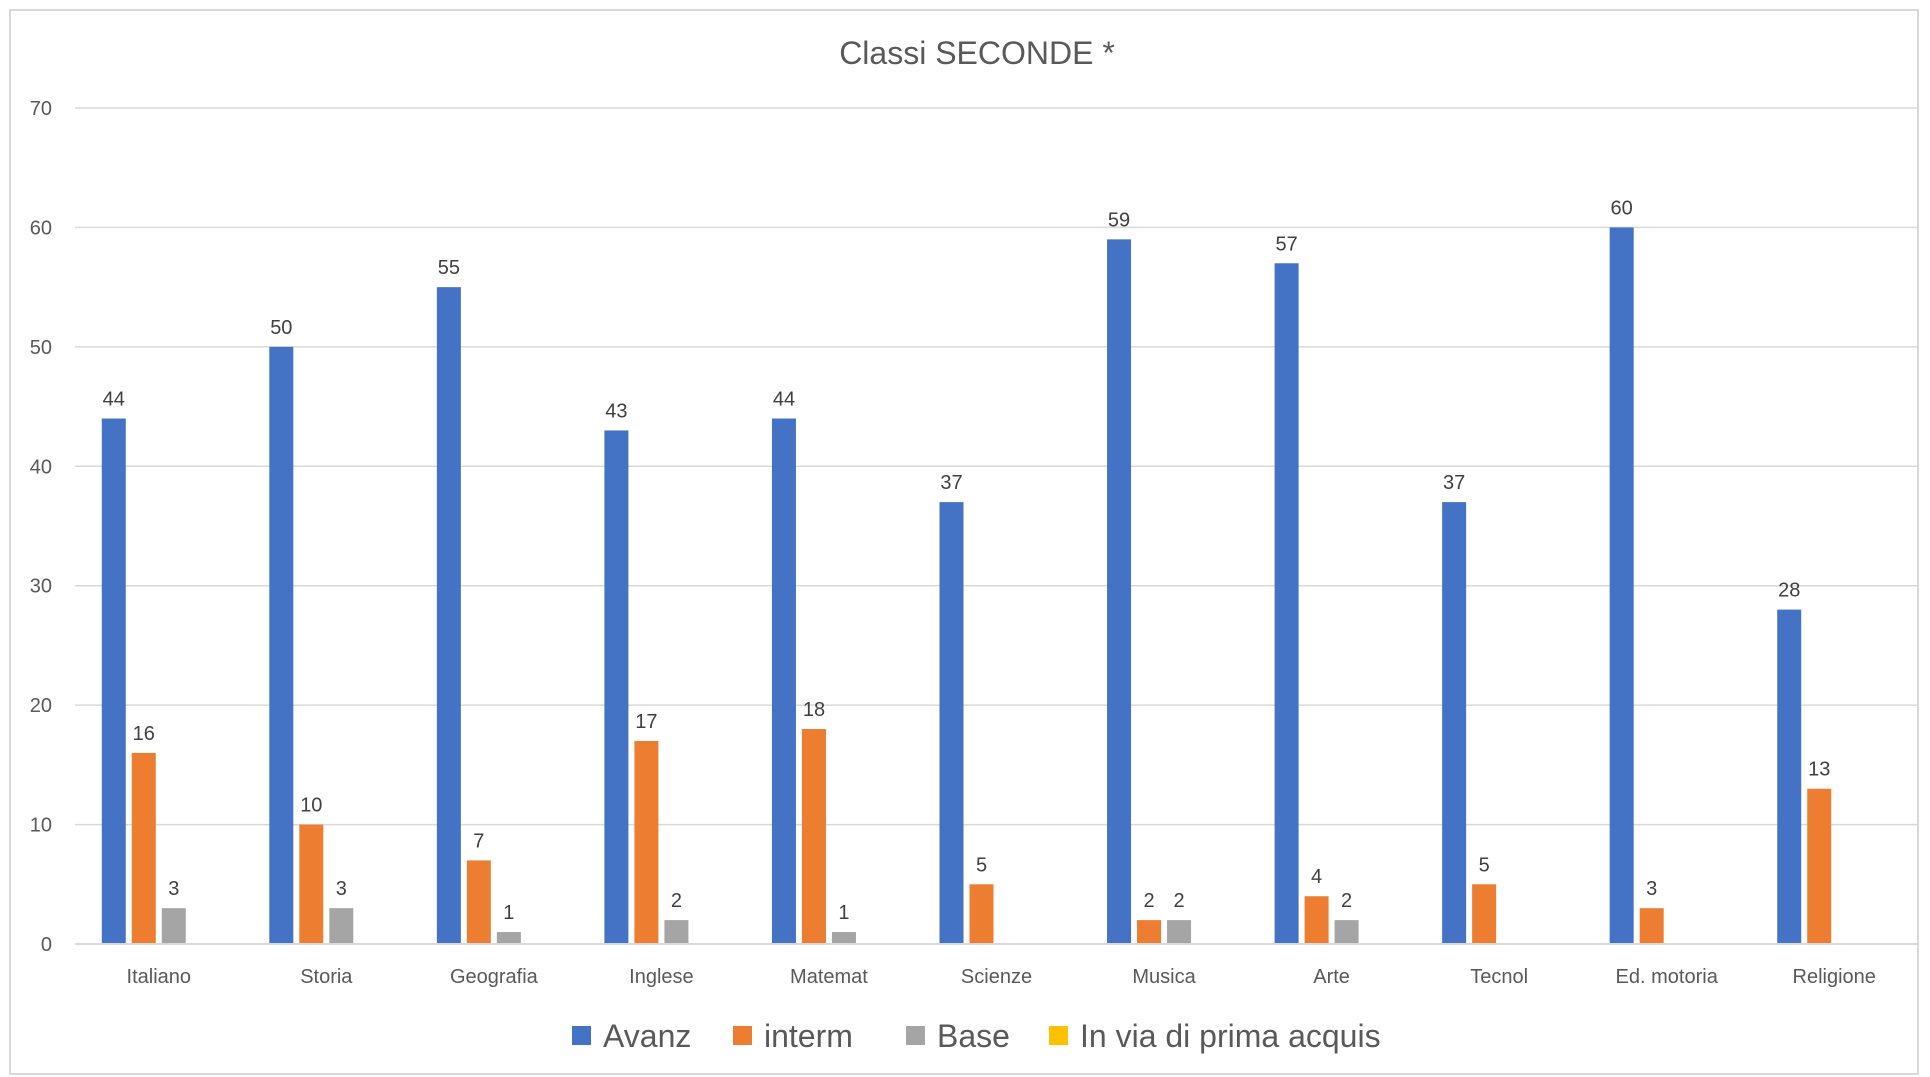  What do you see at coordinates (311, 806) in the screenshot?
I see `data-label: 10` at bounding box center [311, 806].